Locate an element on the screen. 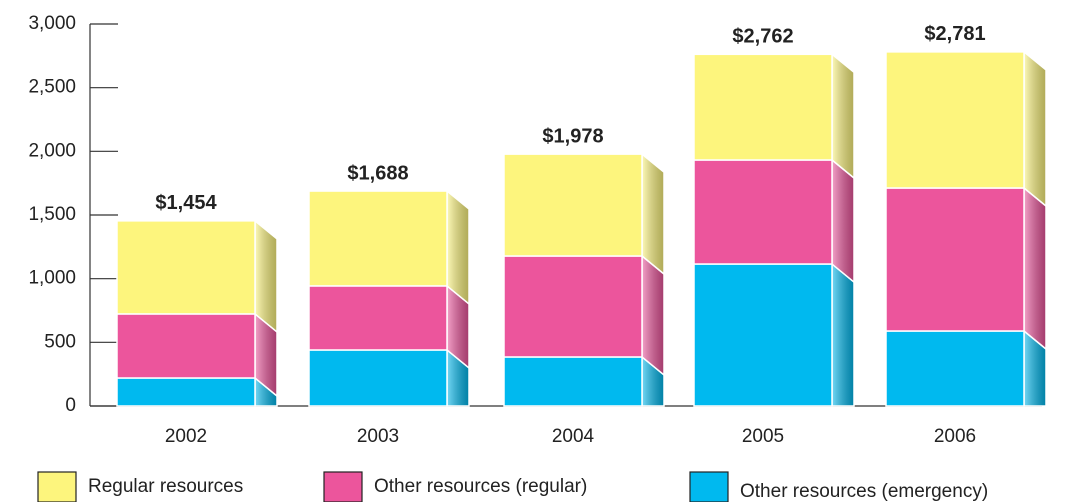 The image size is (1072, 502). legend-label: Other resources (regular) is located at coordinates (480, 486).